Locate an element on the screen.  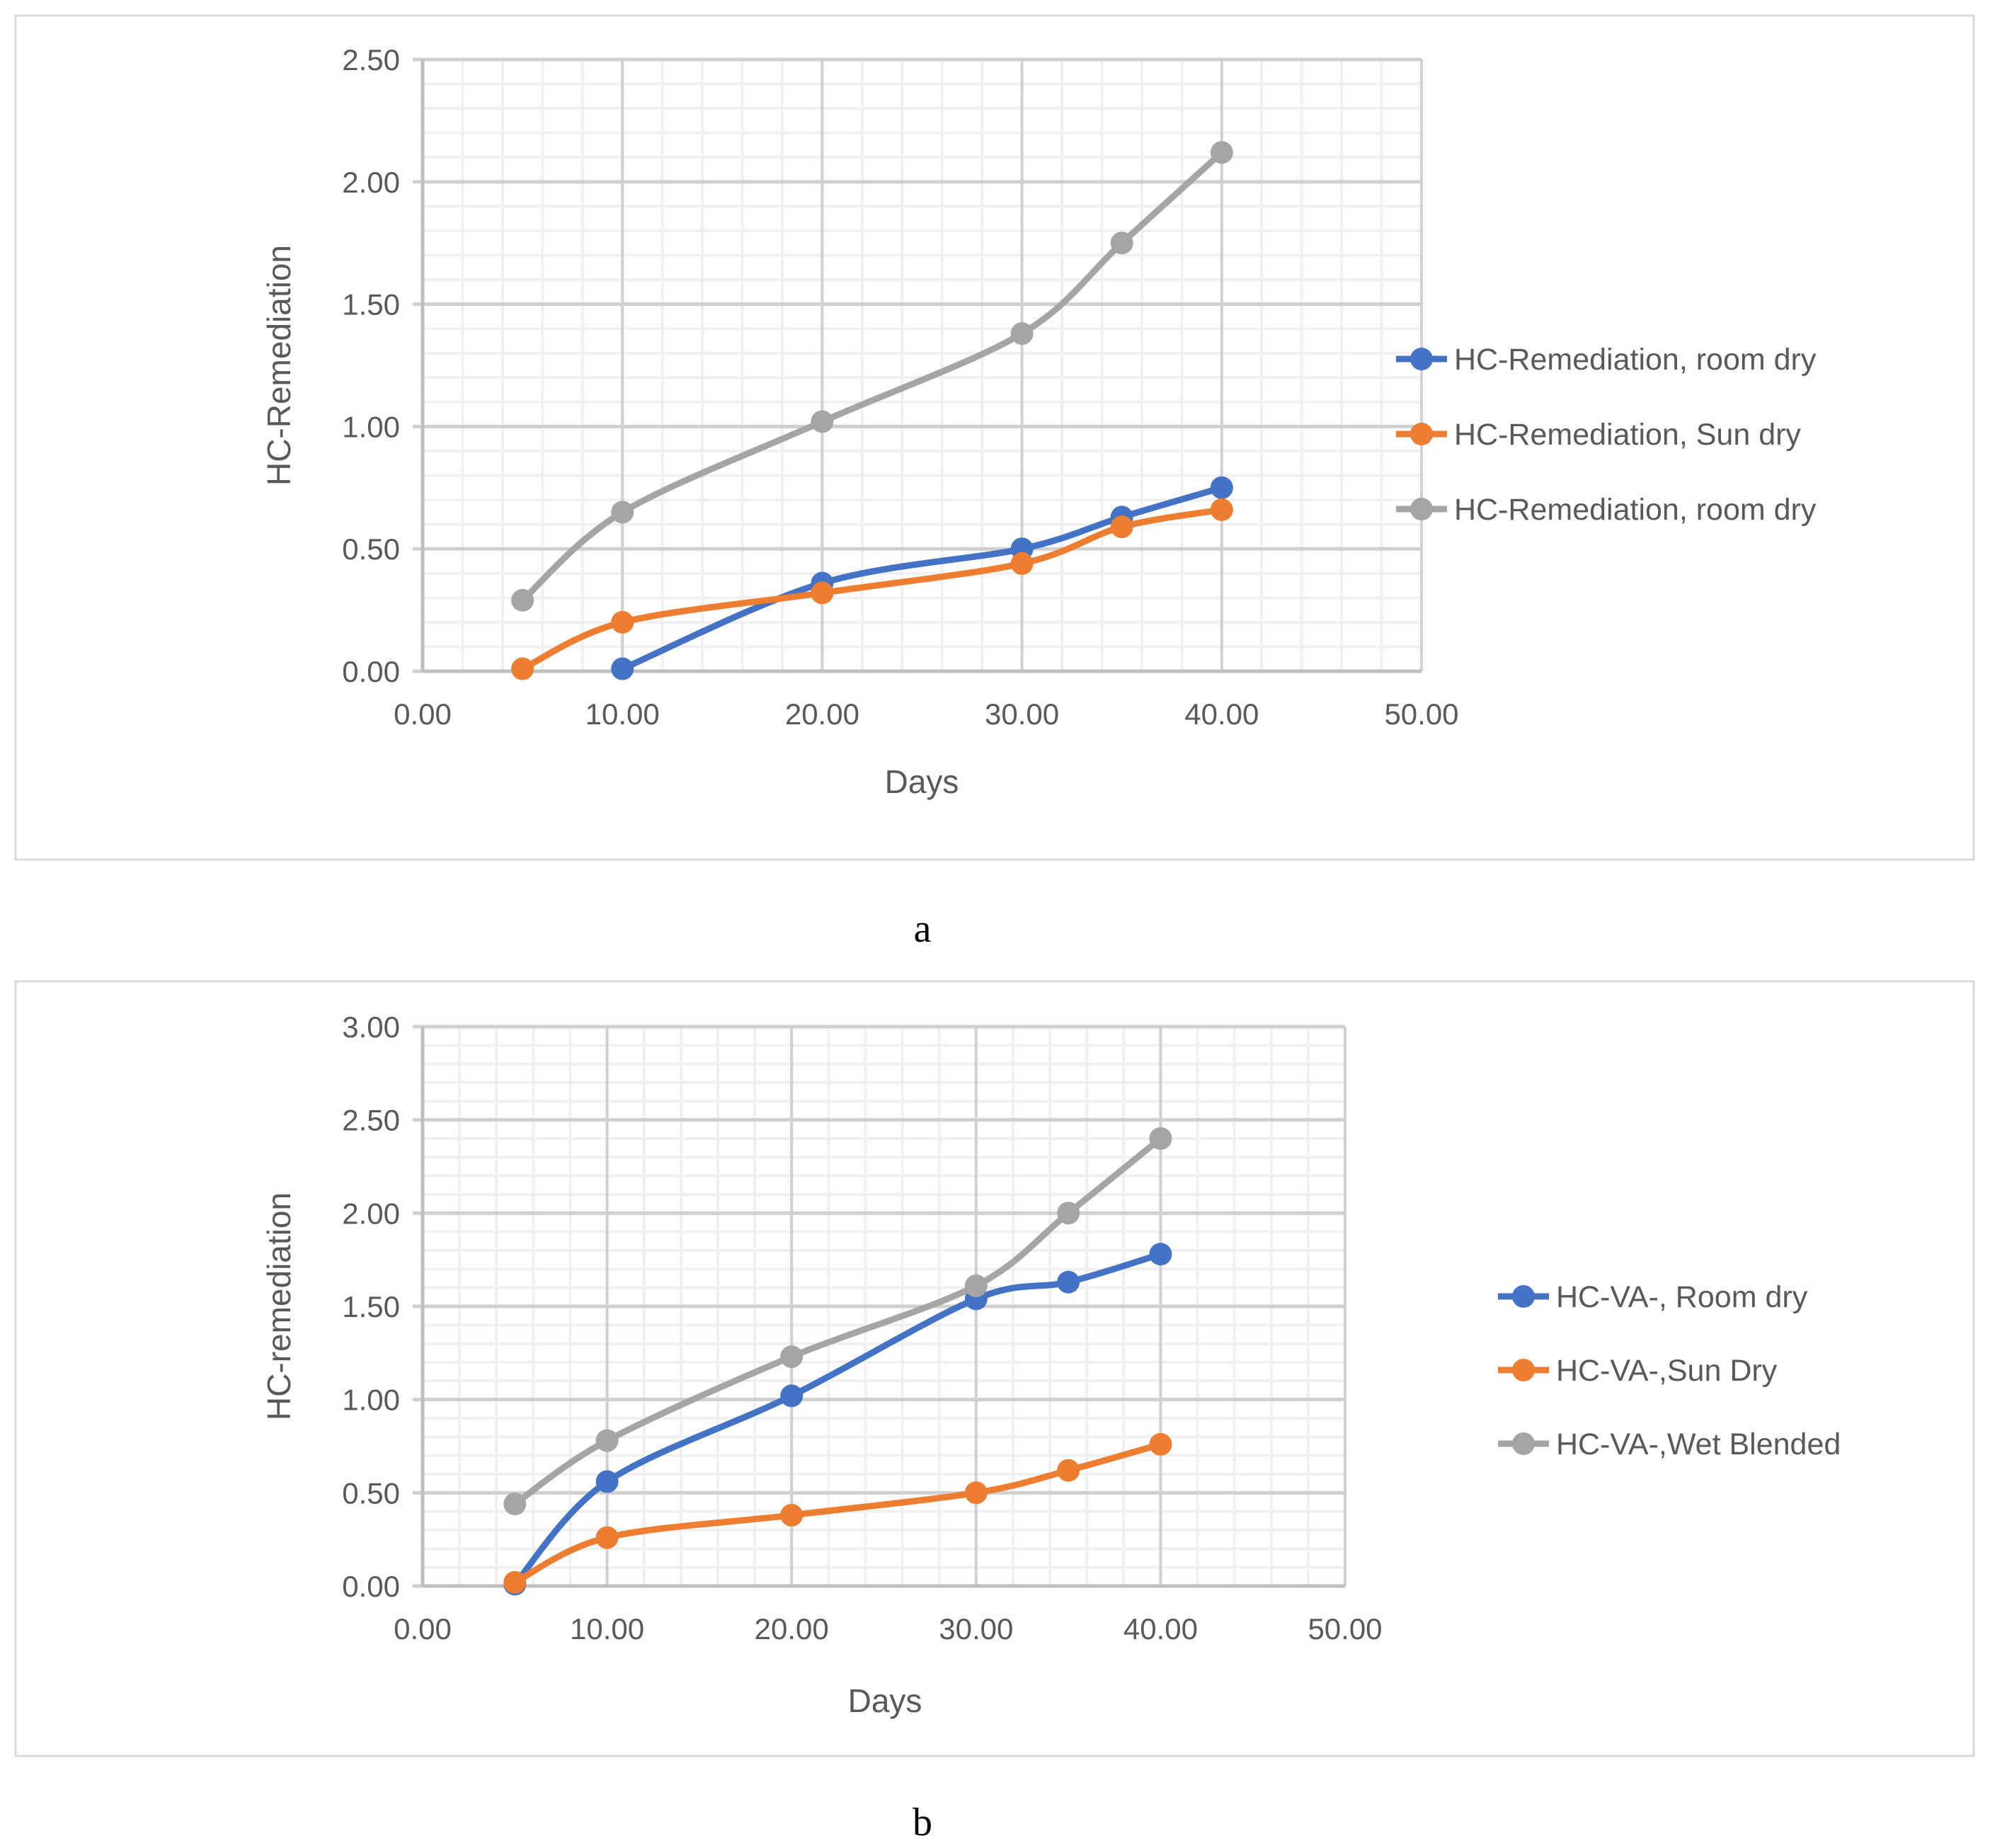
series-1: HC-Remediation, Sun dry is located at coordinates (1156, 549).